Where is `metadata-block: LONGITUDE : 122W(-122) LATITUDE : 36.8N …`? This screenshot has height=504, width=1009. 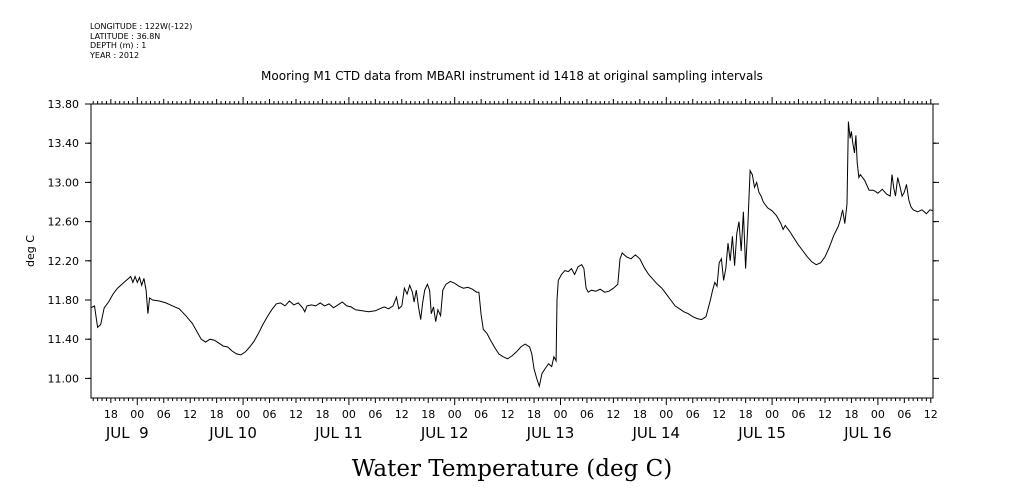 metadata-block: LONGITUDE : 122W(-122) LATITUDE : 36.8N … is located at coordinates (141, 41).